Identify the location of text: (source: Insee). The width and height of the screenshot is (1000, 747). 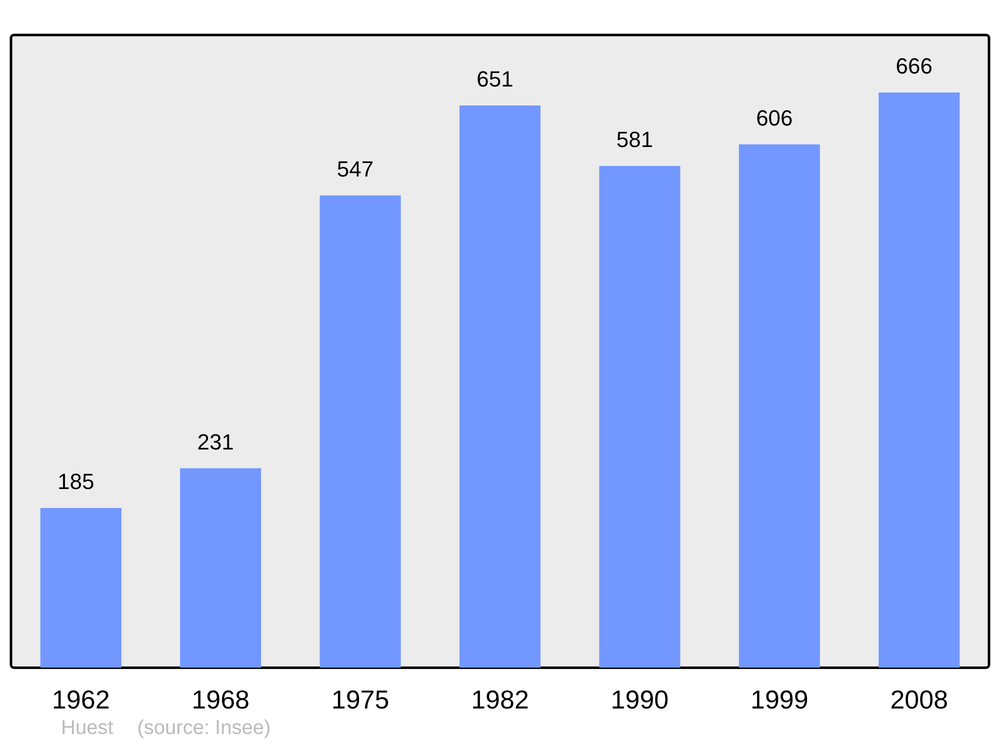
(204, 728).